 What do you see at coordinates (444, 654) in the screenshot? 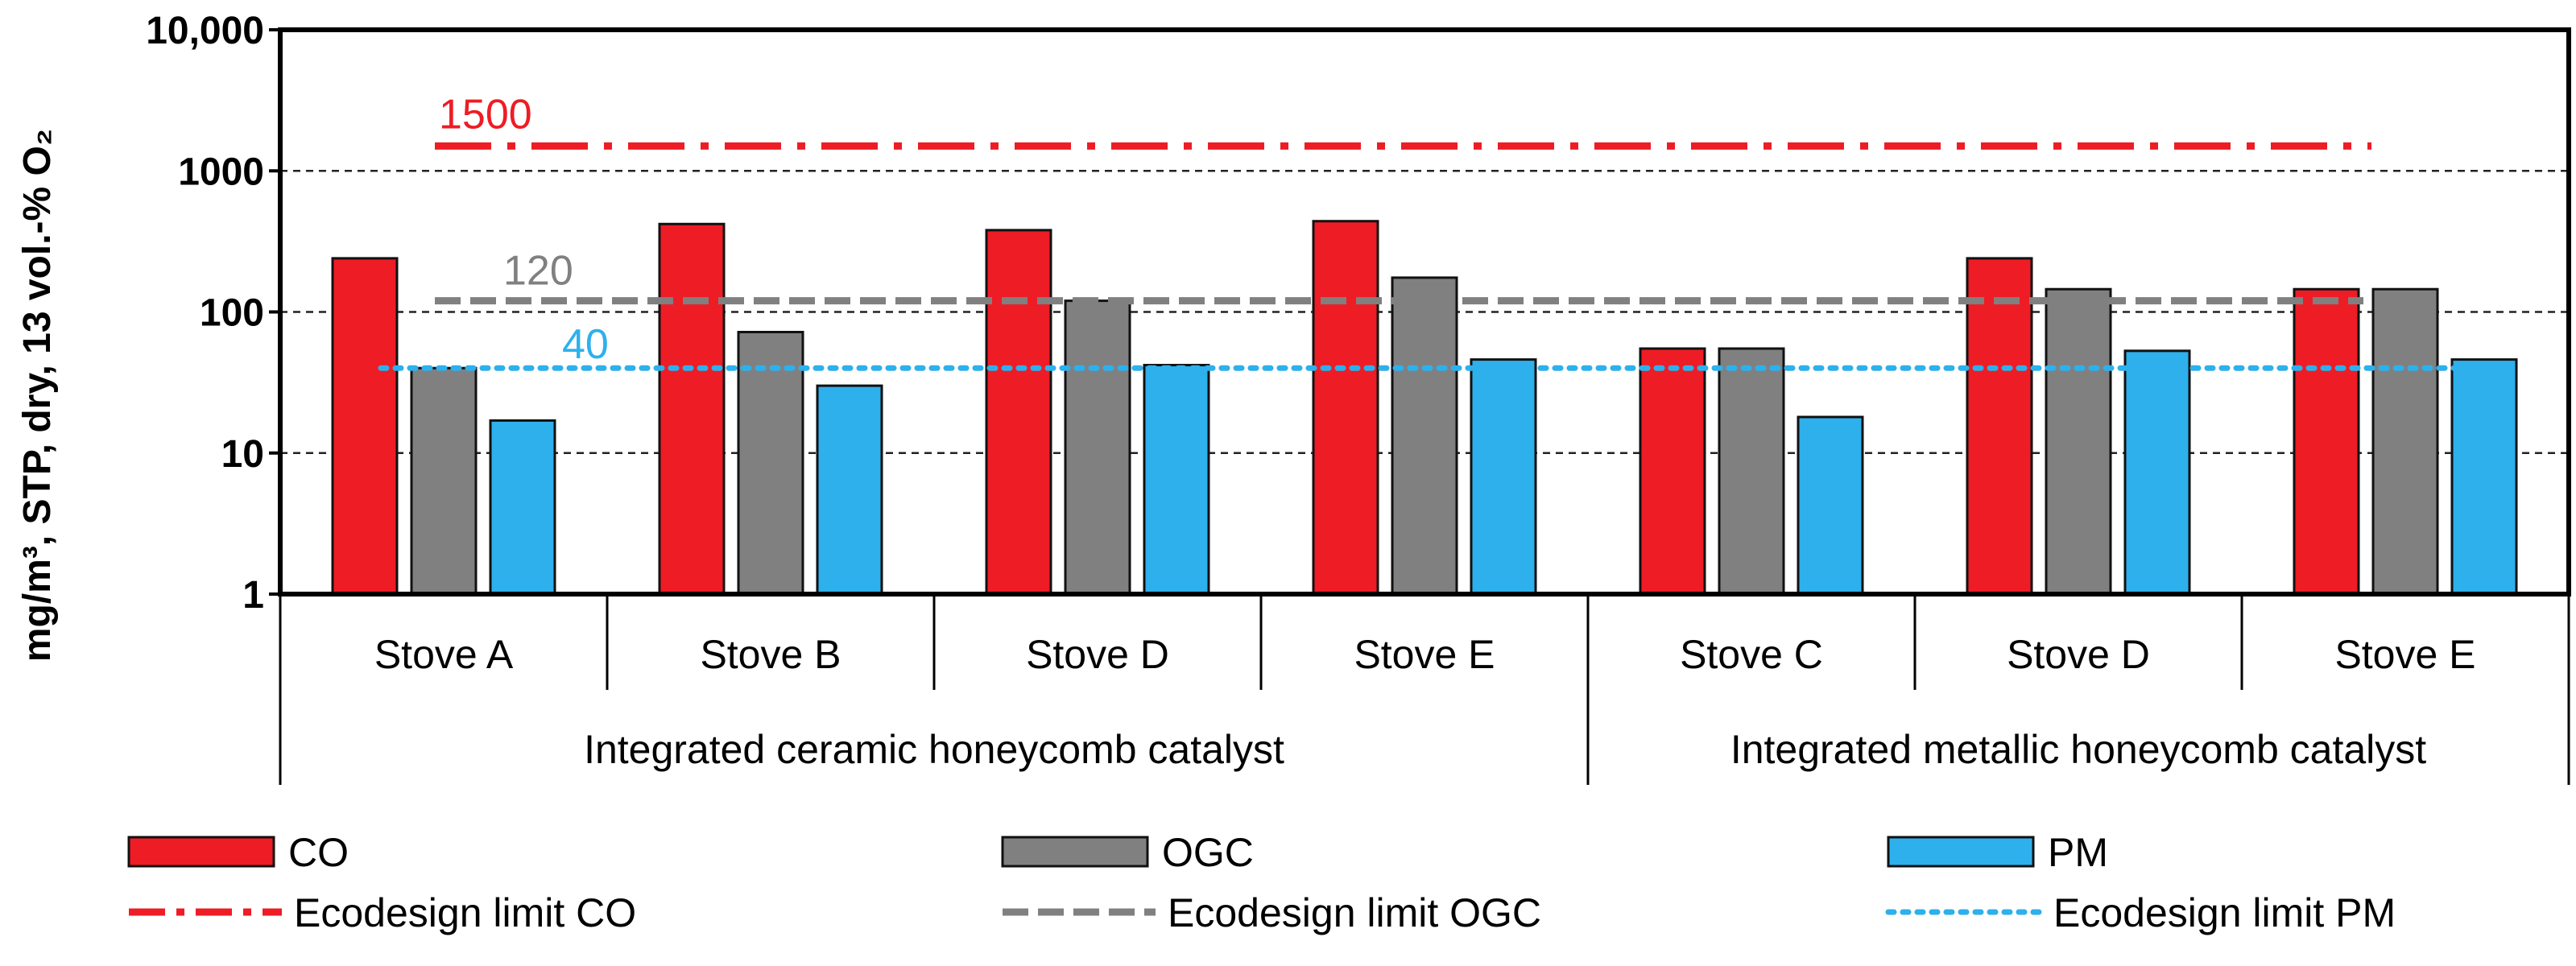
I see `category-label: Stove A` at bounding box center [444, 654].